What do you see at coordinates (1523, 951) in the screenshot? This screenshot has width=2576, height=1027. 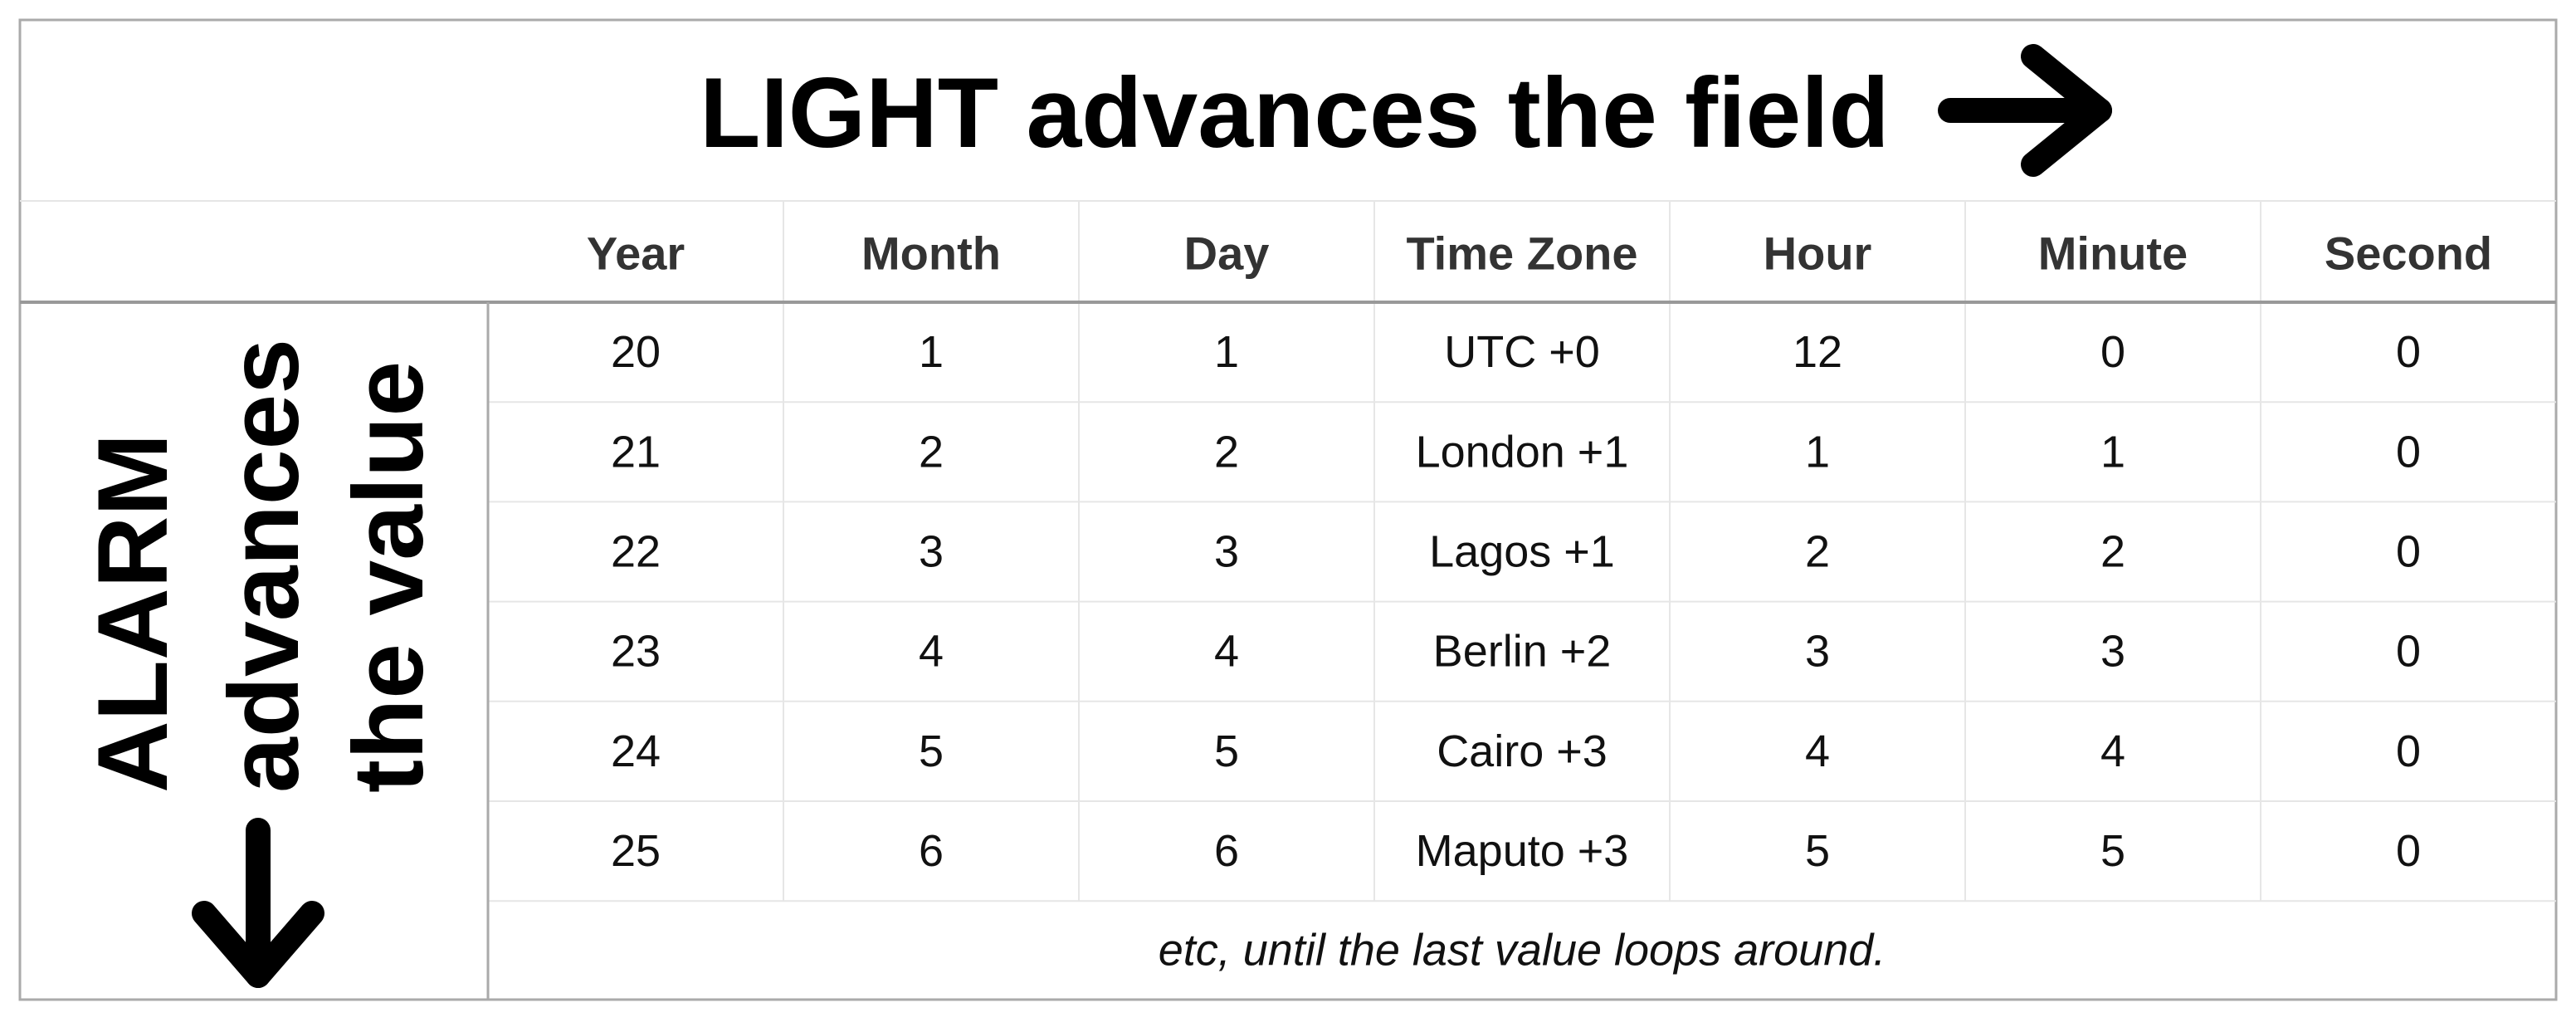 I see `footer-note: etc, until the last value loops around.` at bounding box center [1523, 951].